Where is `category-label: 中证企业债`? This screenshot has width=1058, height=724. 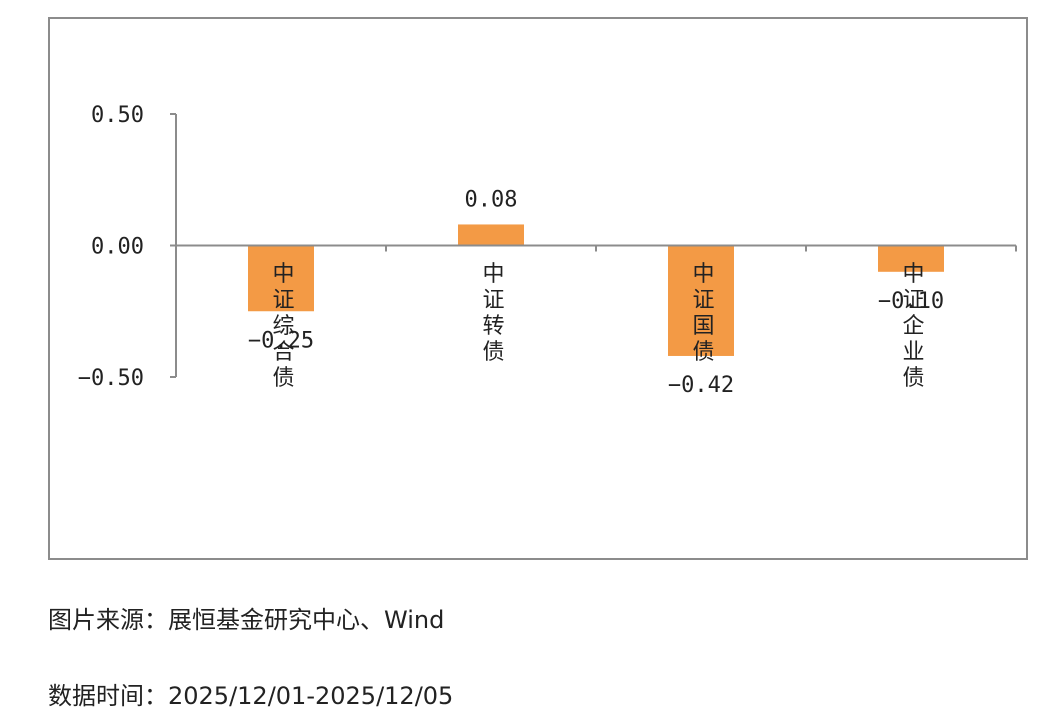
category-label: 中证企业债 is located at coordinates (912, 327).